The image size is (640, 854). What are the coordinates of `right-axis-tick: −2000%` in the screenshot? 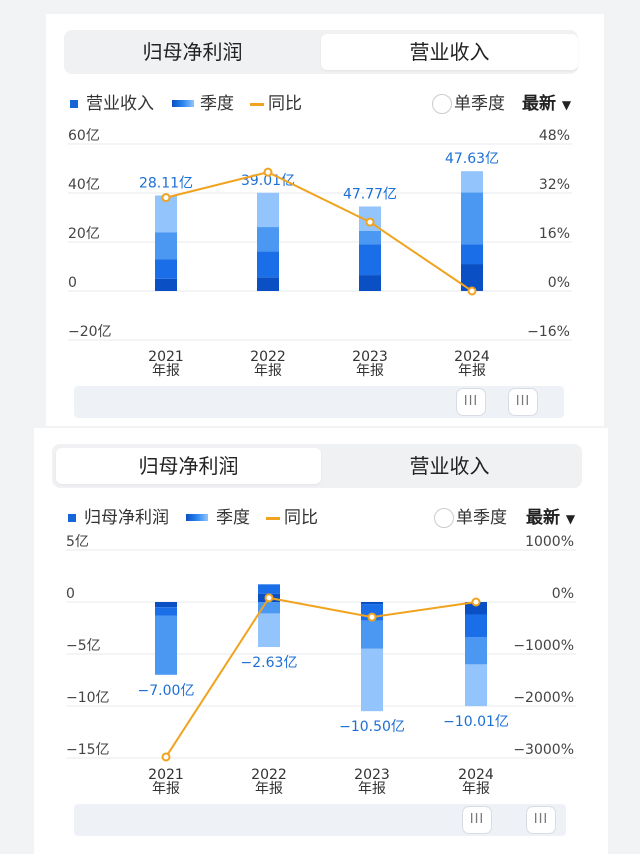 It's located at (543, 698).